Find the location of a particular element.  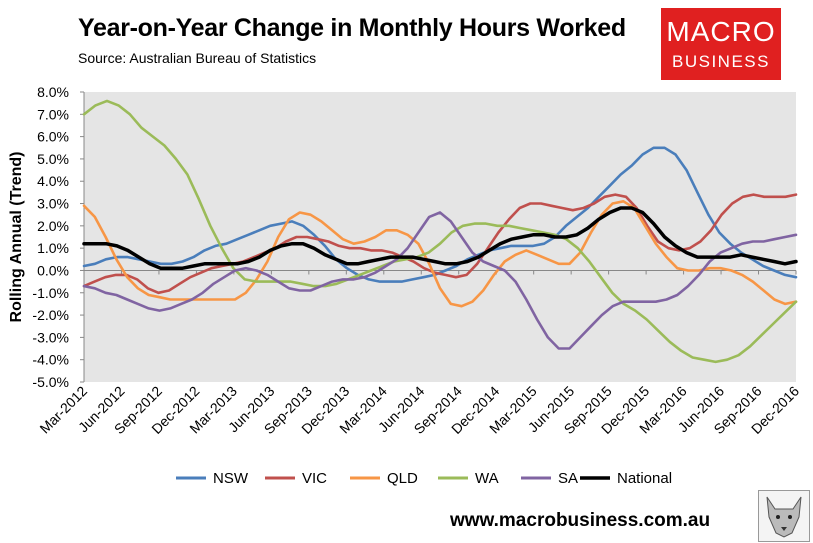

logo-line2: BUSINESS is located at coordinates (721, 61).